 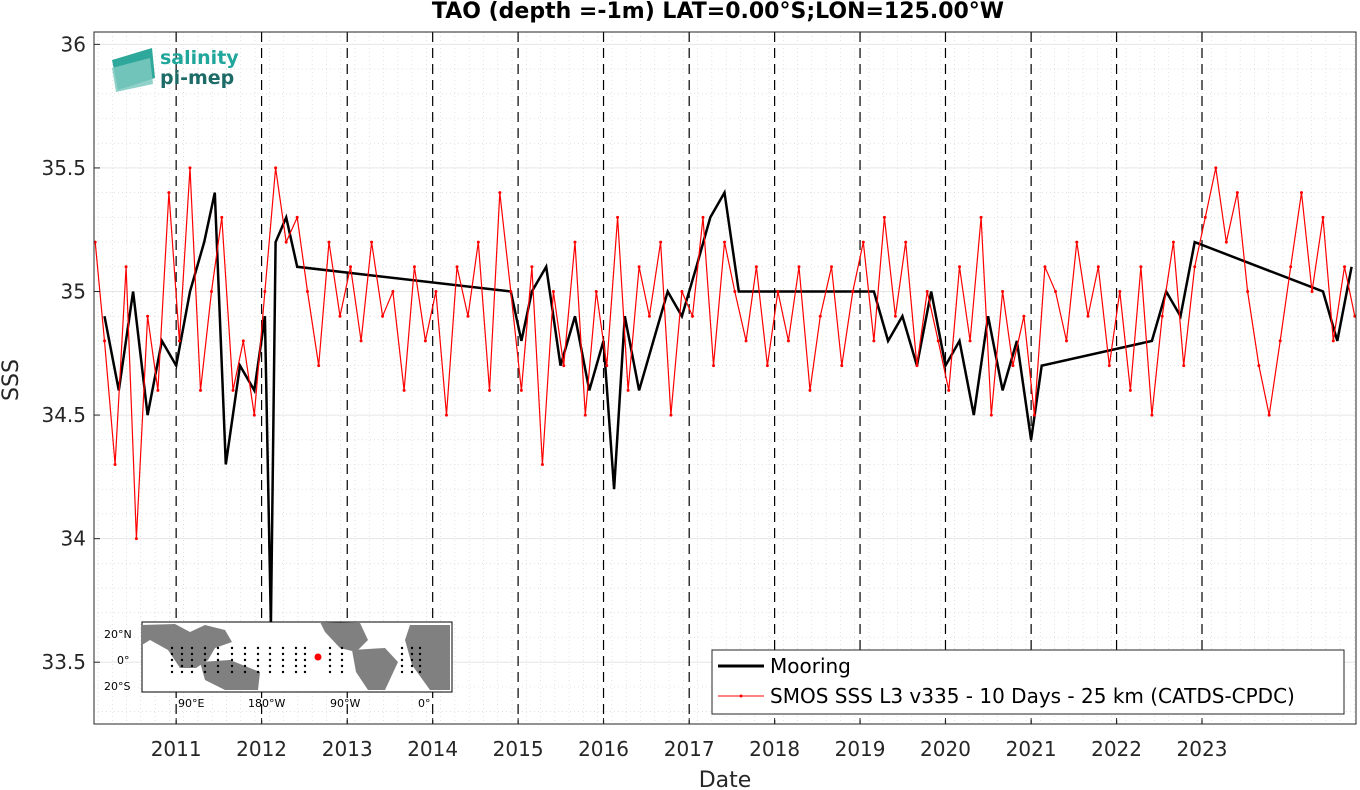 What do you see at coordinates (197, 78) in the screenshot?
I see `logo-line-2: pi-mep` at bounding box center [197, 78].